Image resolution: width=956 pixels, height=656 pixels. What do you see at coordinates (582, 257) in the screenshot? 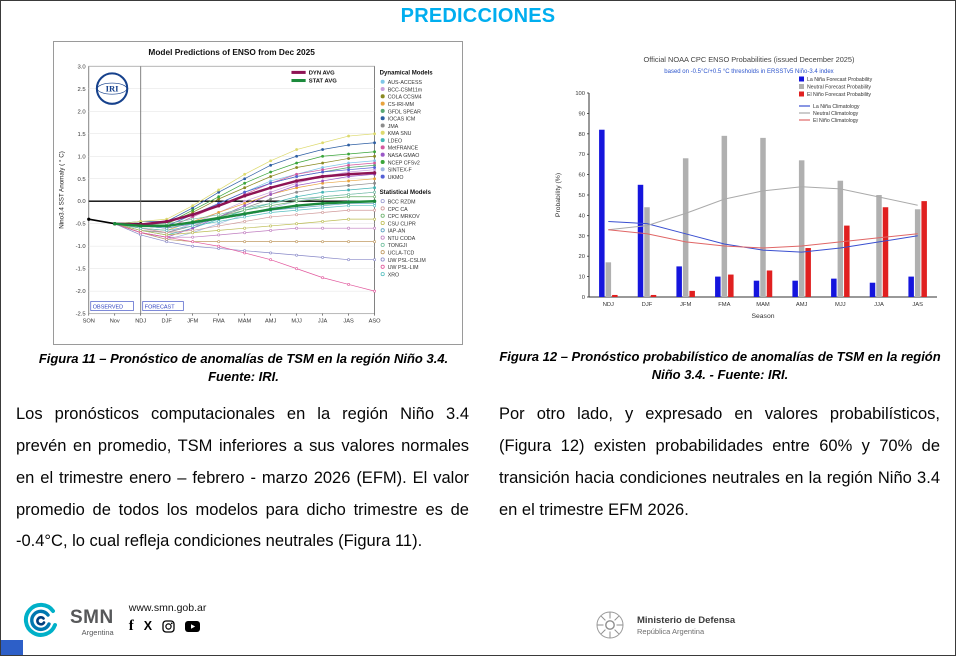
I see `svg-text: 20` at bounding box center [582, 257].